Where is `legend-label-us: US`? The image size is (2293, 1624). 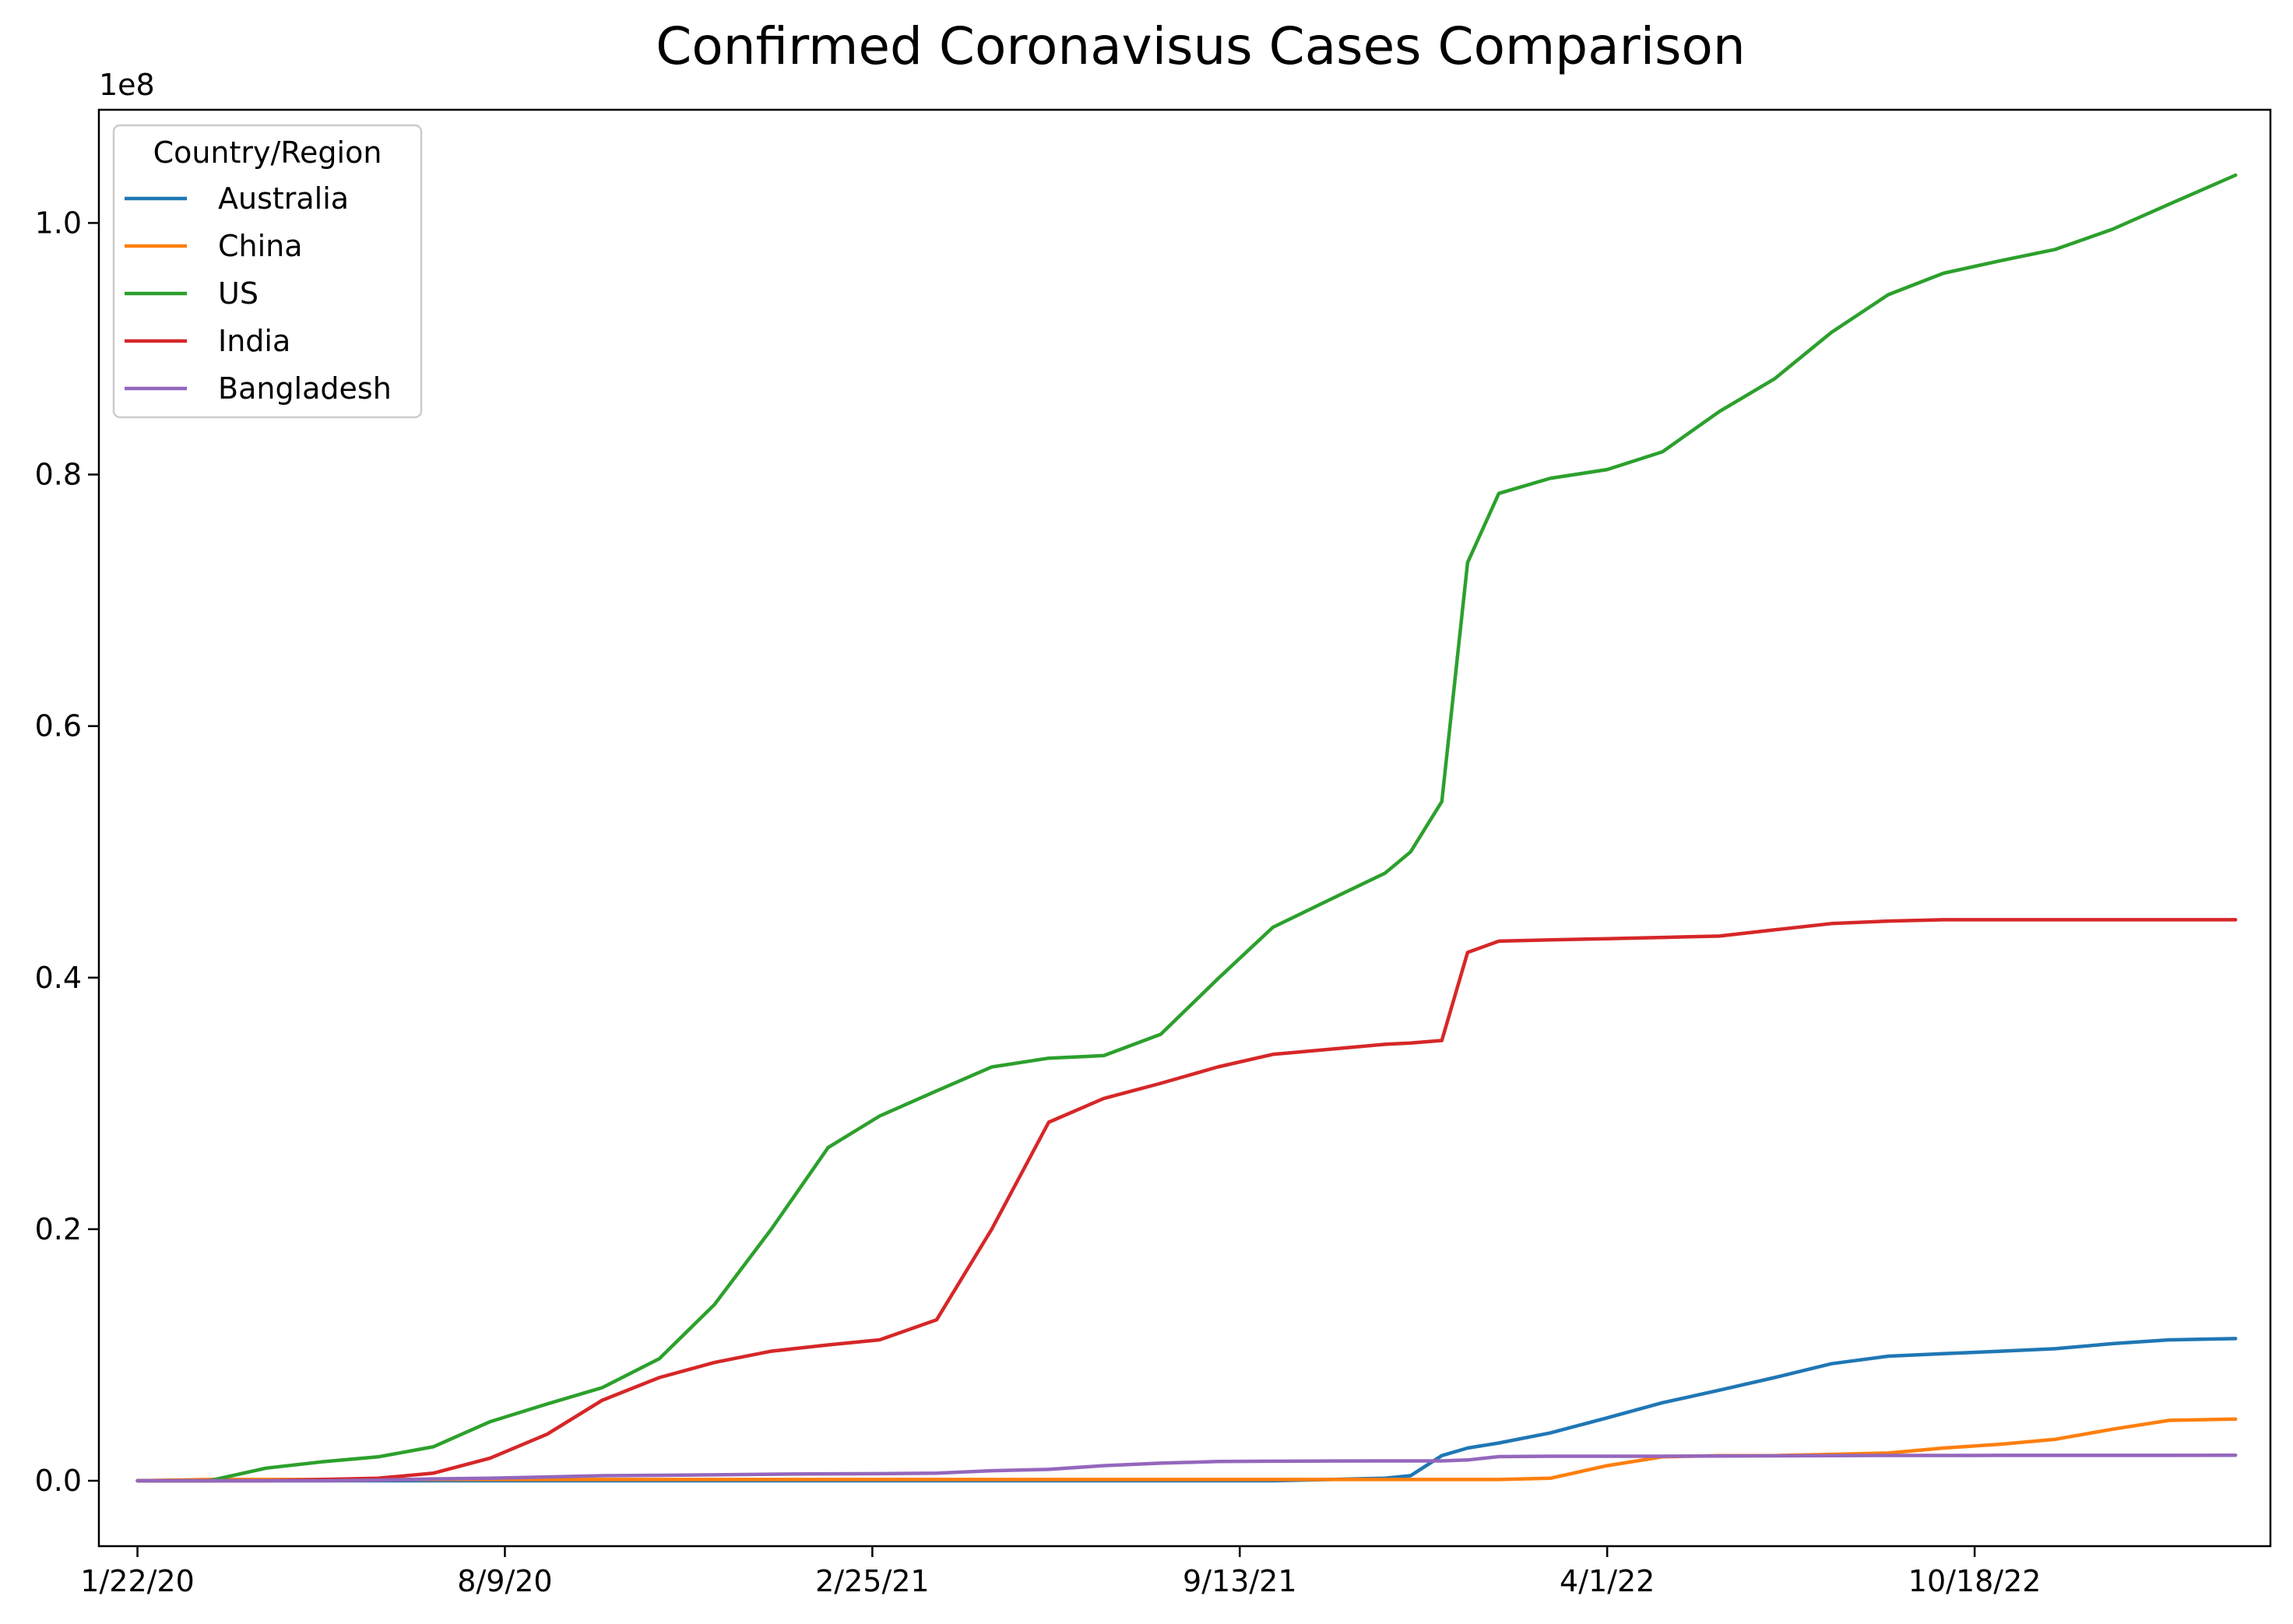
legend-label-us: US is located at coordinates (238, 293).